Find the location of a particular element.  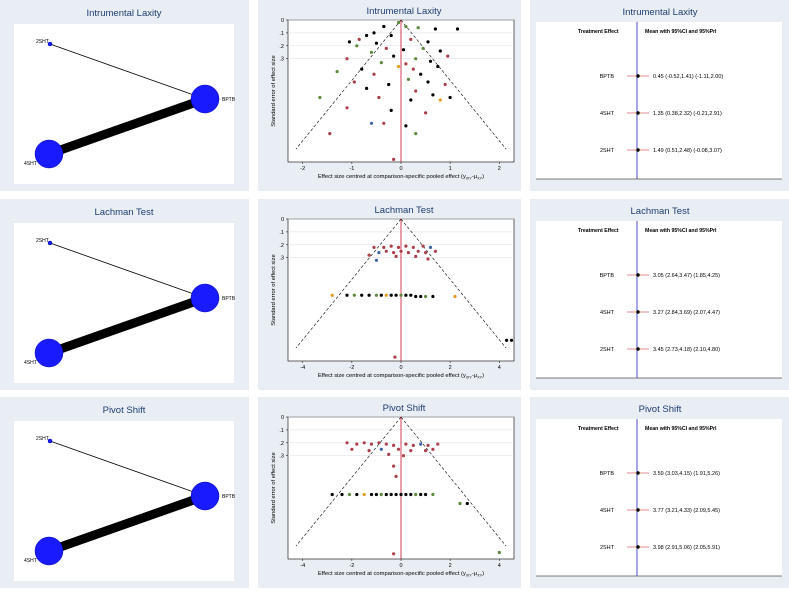

x-tick-label: 0 is located at coordinates (400, 368).